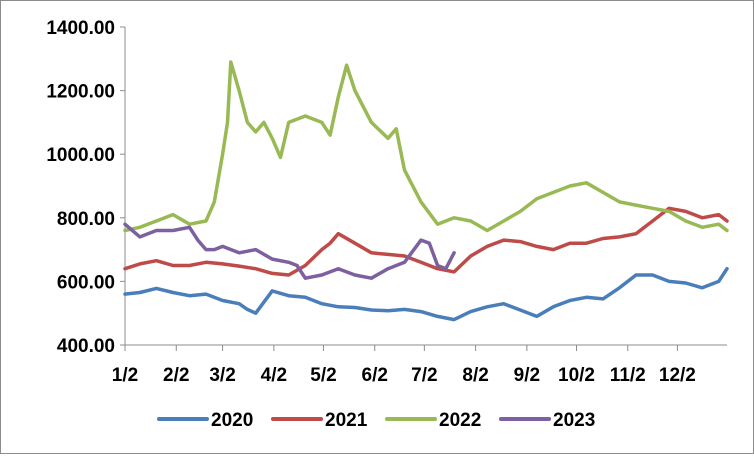  I want to click on legend-label-2021: 2021, so click(346, 420).